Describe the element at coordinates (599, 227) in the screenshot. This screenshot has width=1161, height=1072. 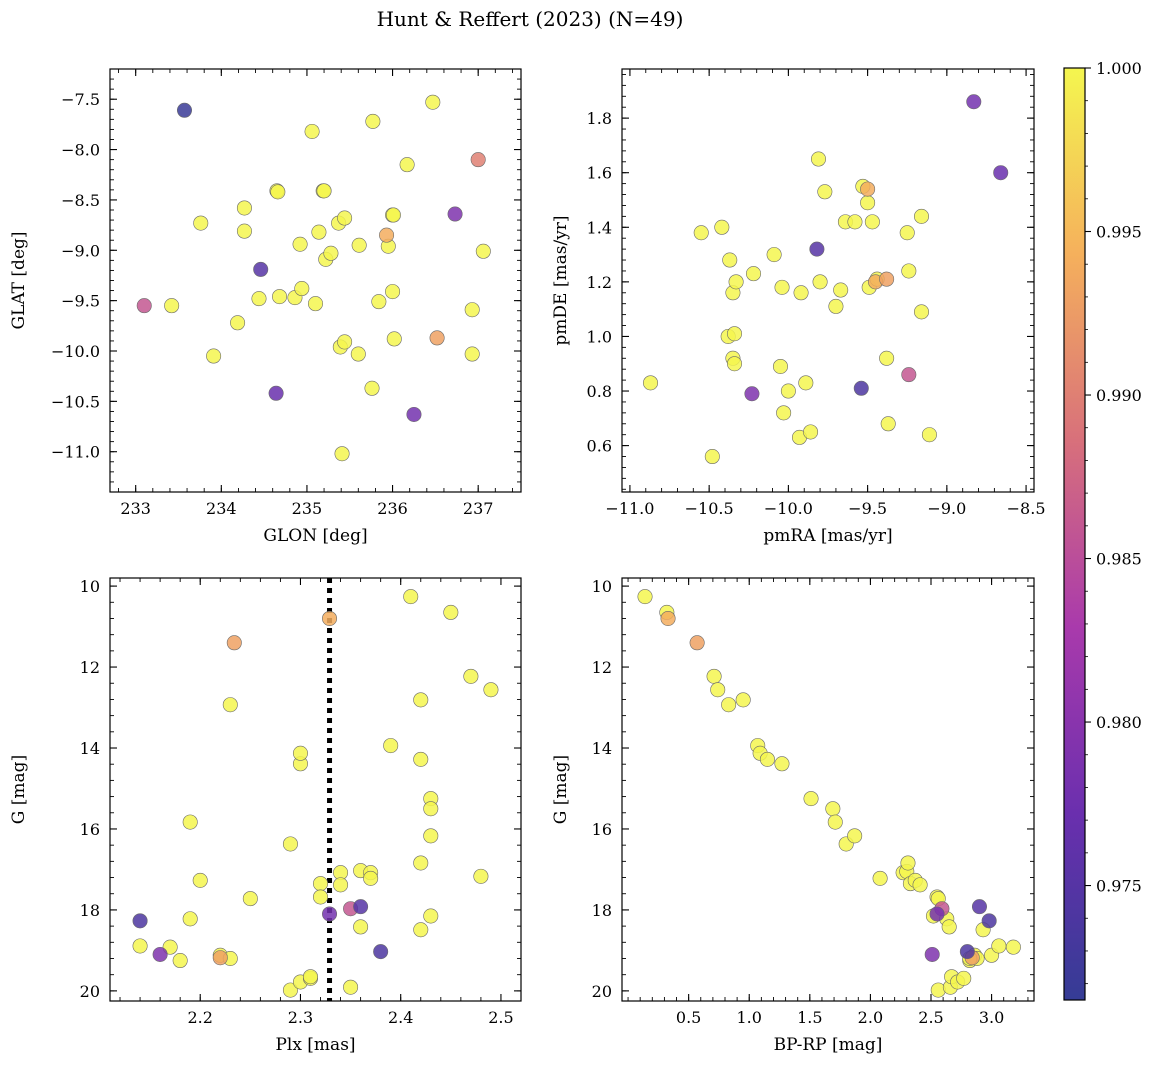
I see `y-tick-label: 1.4` at that location.